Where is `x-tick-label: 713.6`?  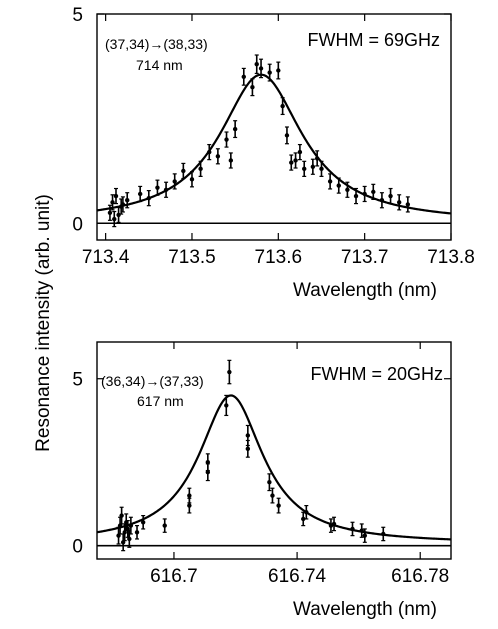 x-tick-label: 713.6 is located at coordinates (279, 257).